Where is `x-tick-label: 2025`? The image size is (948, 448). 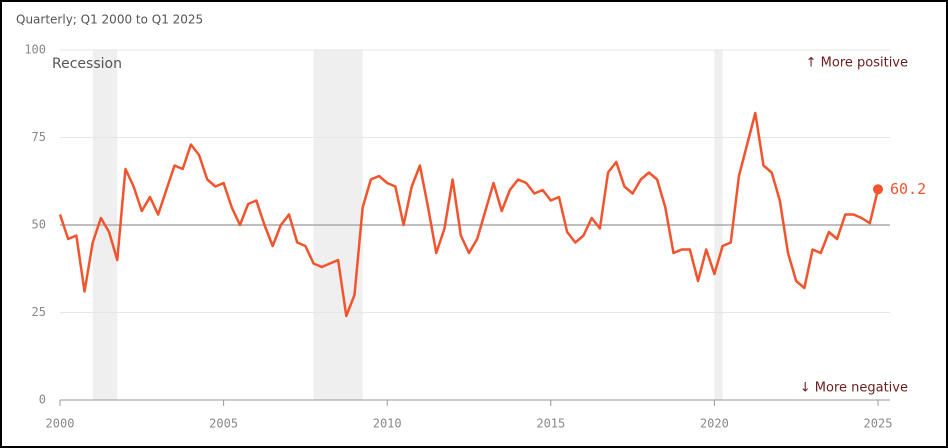
x-tick-label: 2025 is located at coordinates (878, 424).